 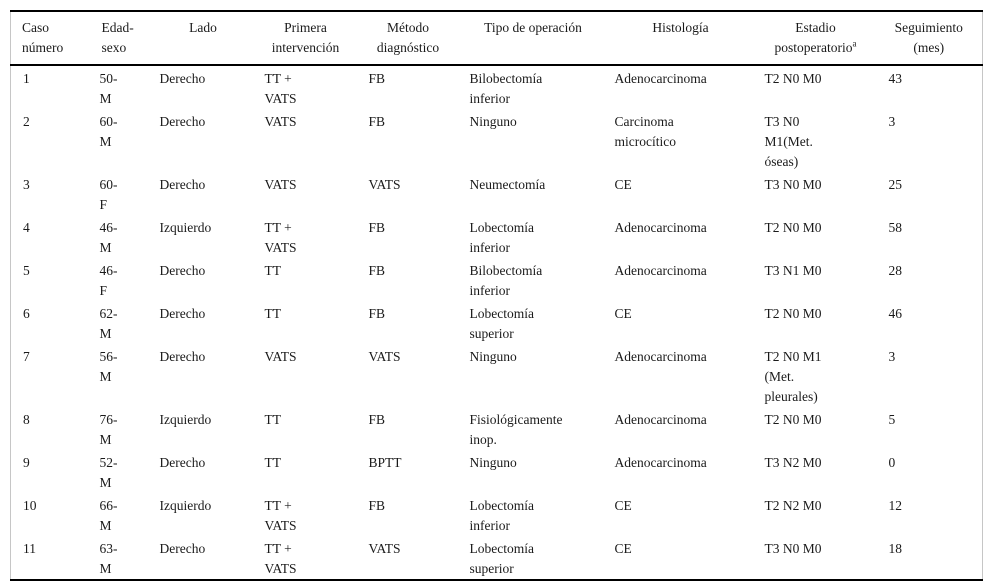 I want to click on cell-value: Lobectomía inferior, so click(x=501, y=237).